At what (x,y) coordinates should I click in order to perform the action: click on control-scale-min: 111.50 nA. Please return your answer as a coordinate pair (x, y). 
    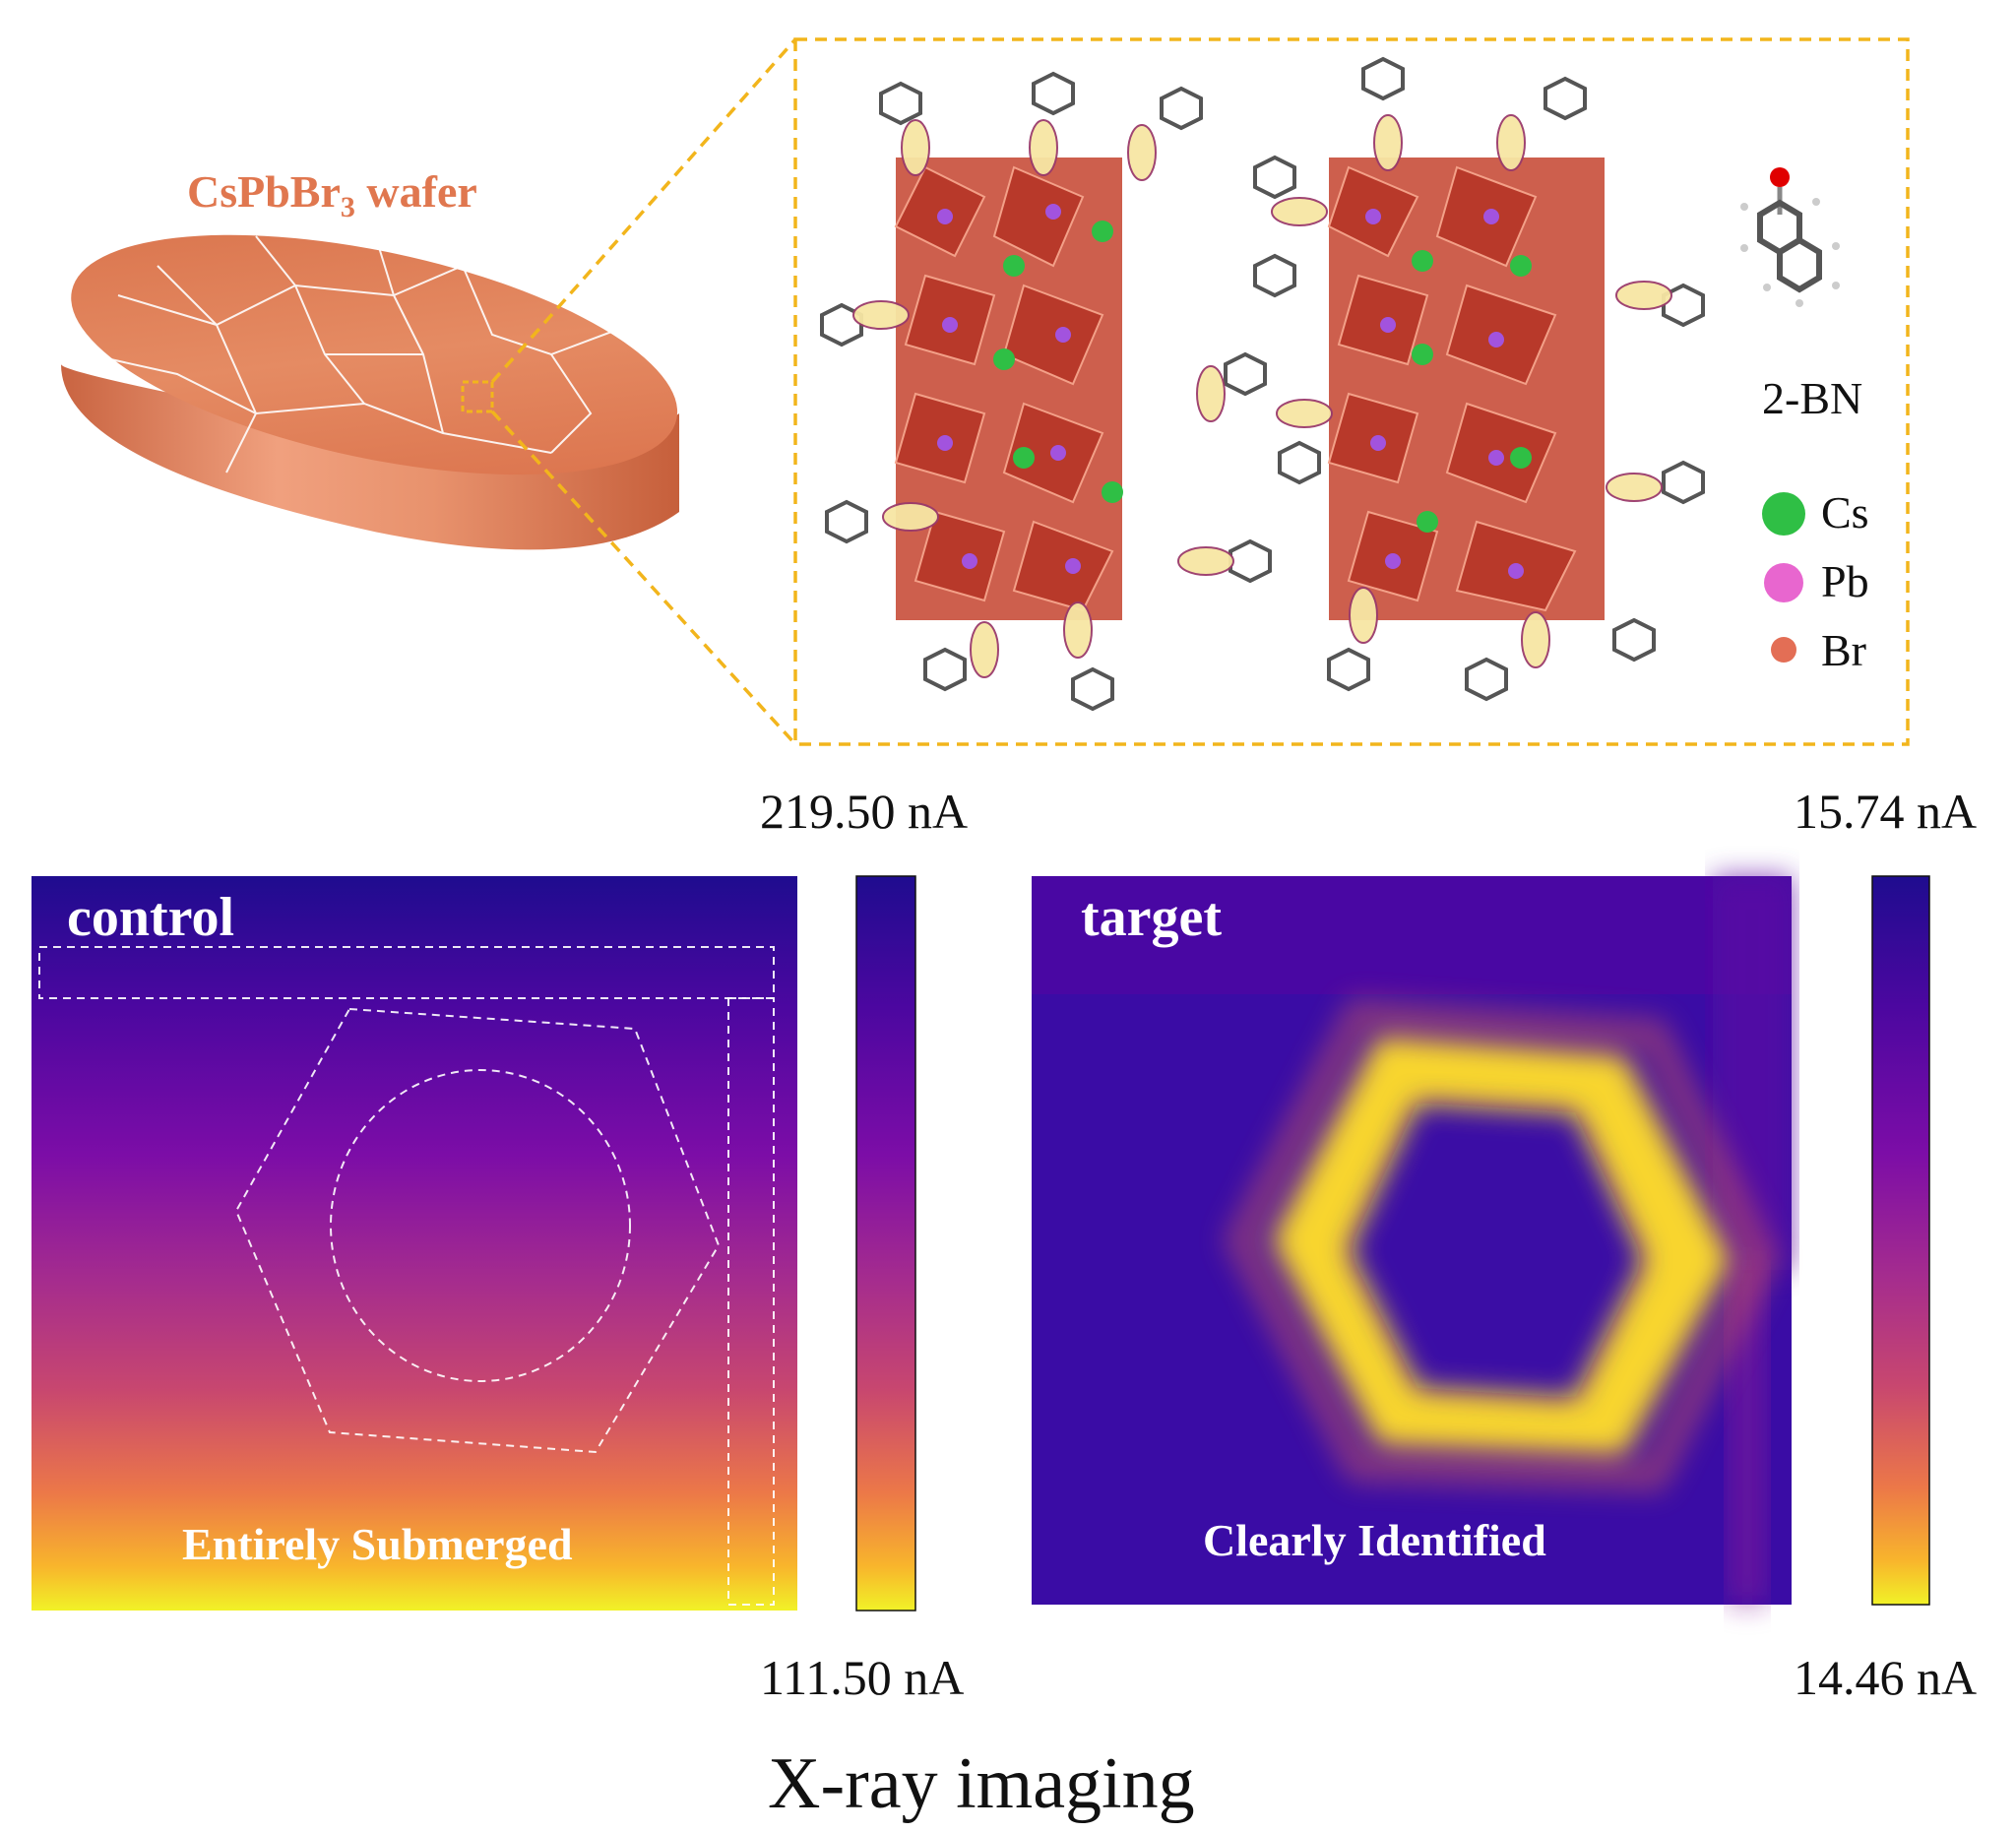
    Looking at the image, I should click on (862, 1678).